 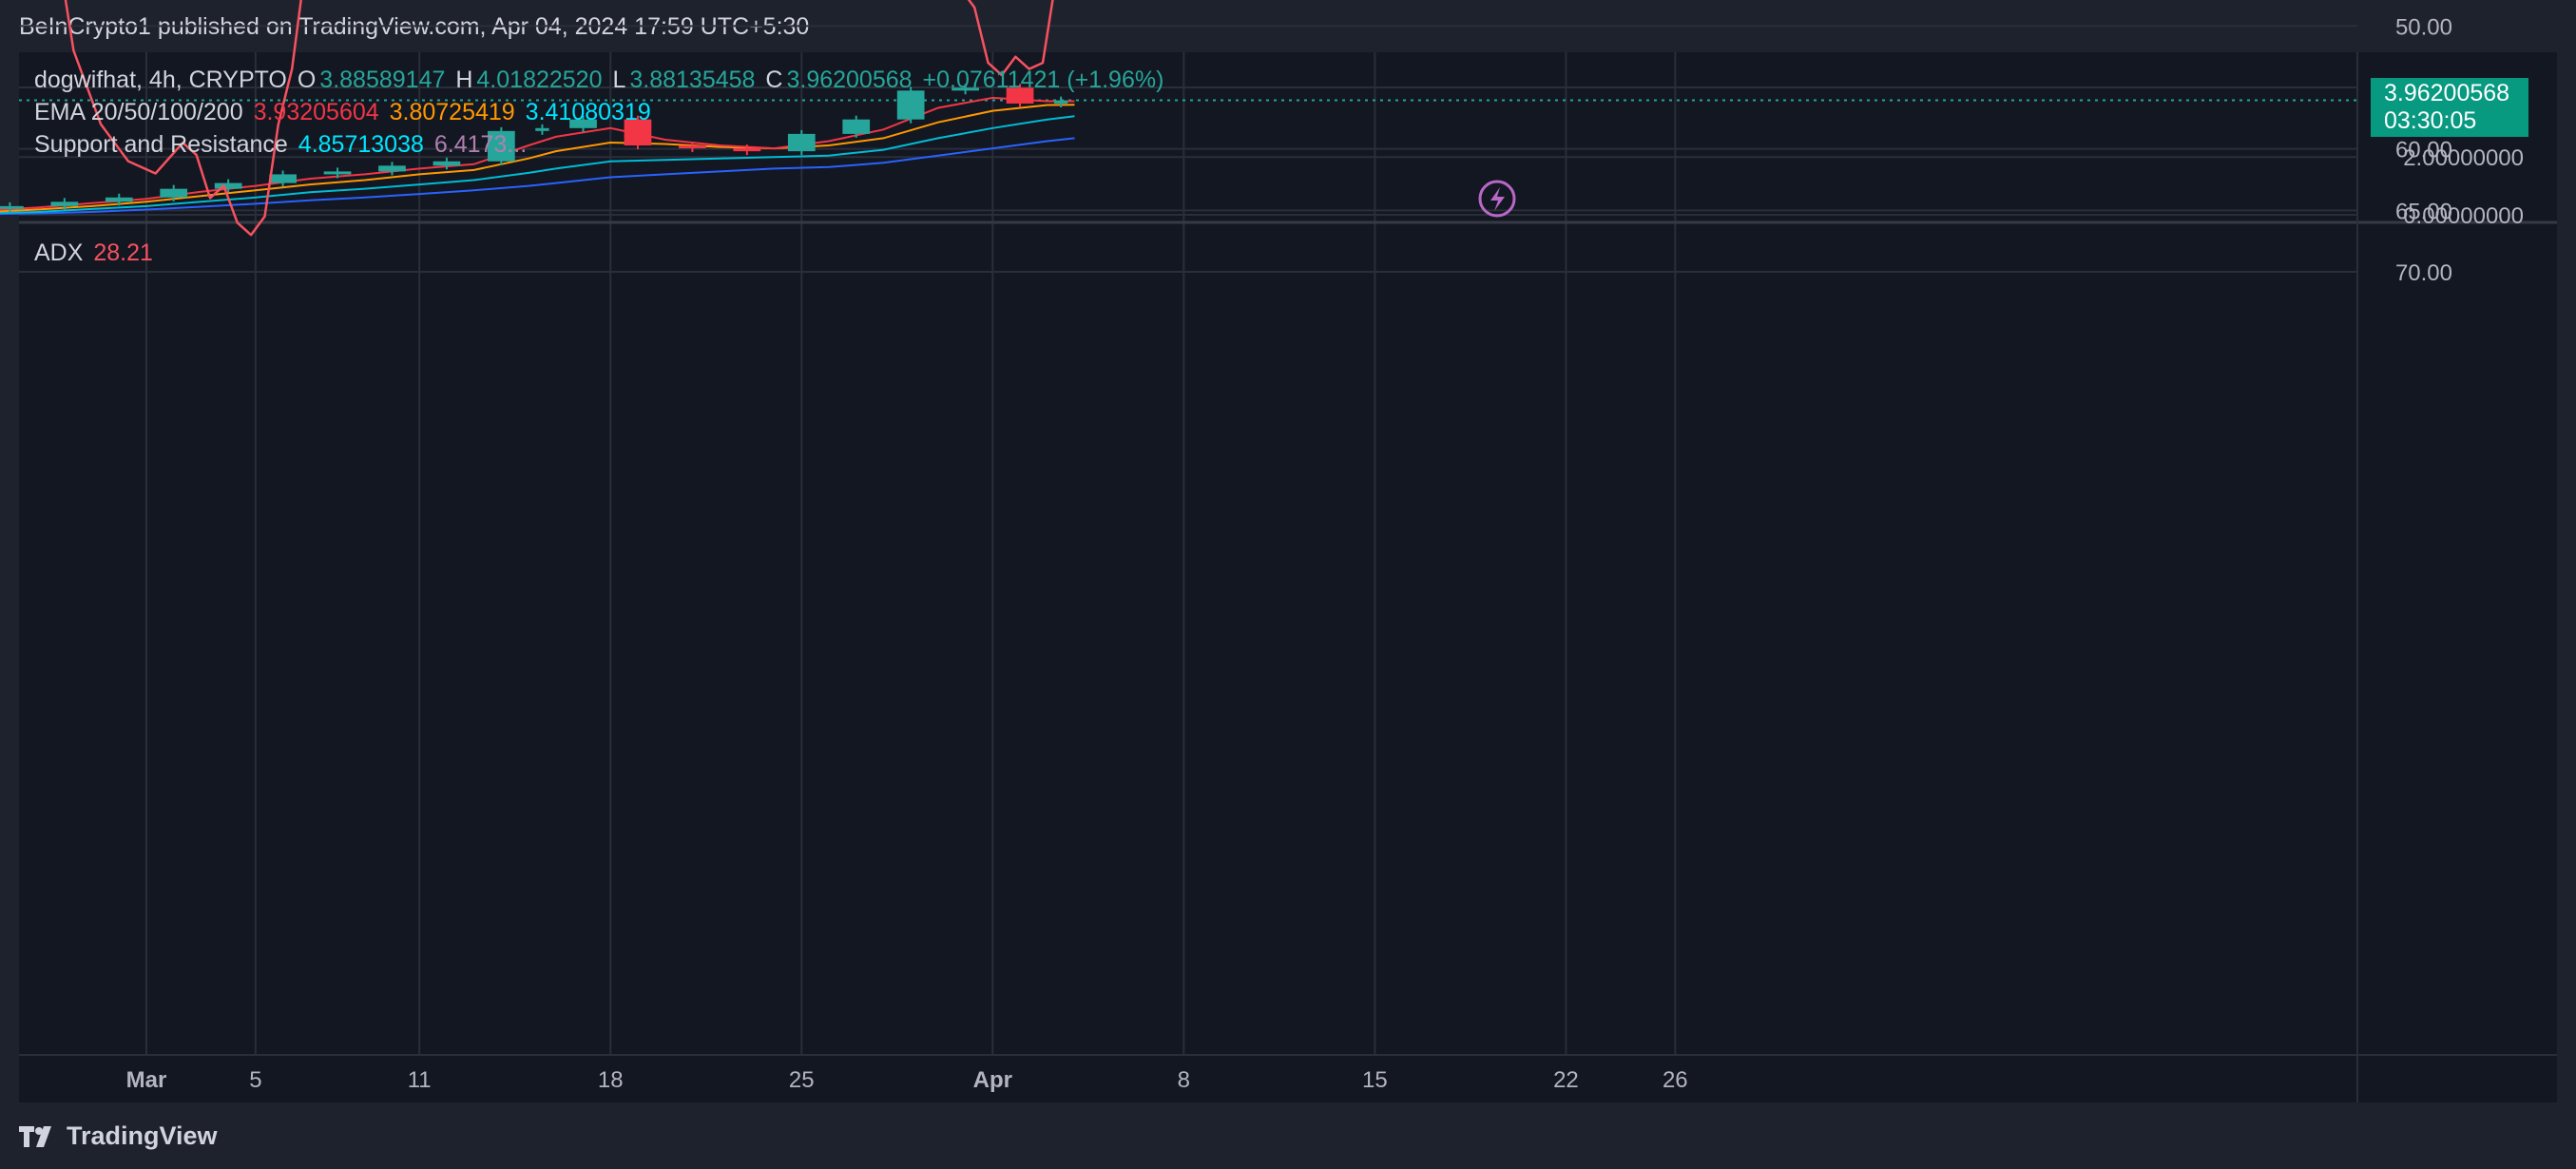 What do you see at coordinates (255, 1080) in the screenshot?
I see `x-tick-label: 5` at bounding box center [255, 1080].